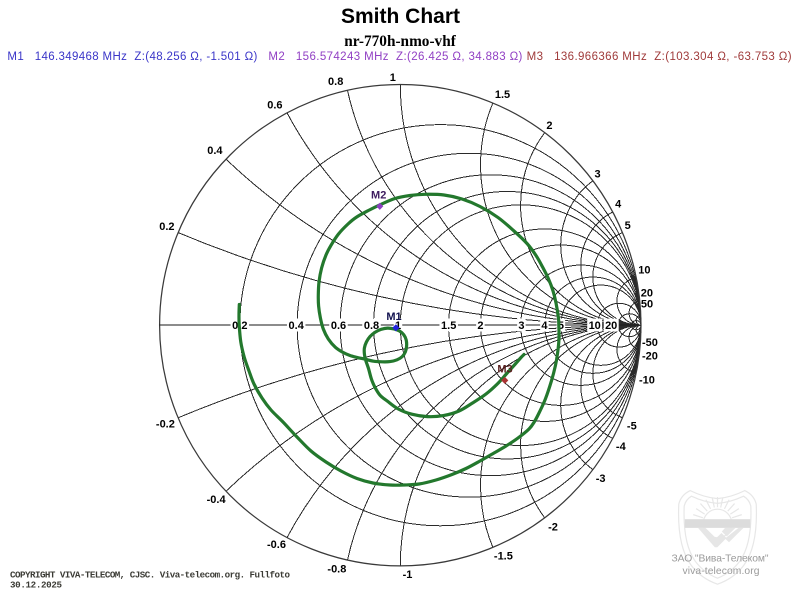 This screenshot has width=800, height=600. What do you see at coordinates (132, 57) in the screenshot?
I see `svg-text:M1 146.349468 MHz Z:(48.256: M1 146.349468 MHz Z:(48.256 Ω, -1.501 Ω)` at bounding box center [132, 57].